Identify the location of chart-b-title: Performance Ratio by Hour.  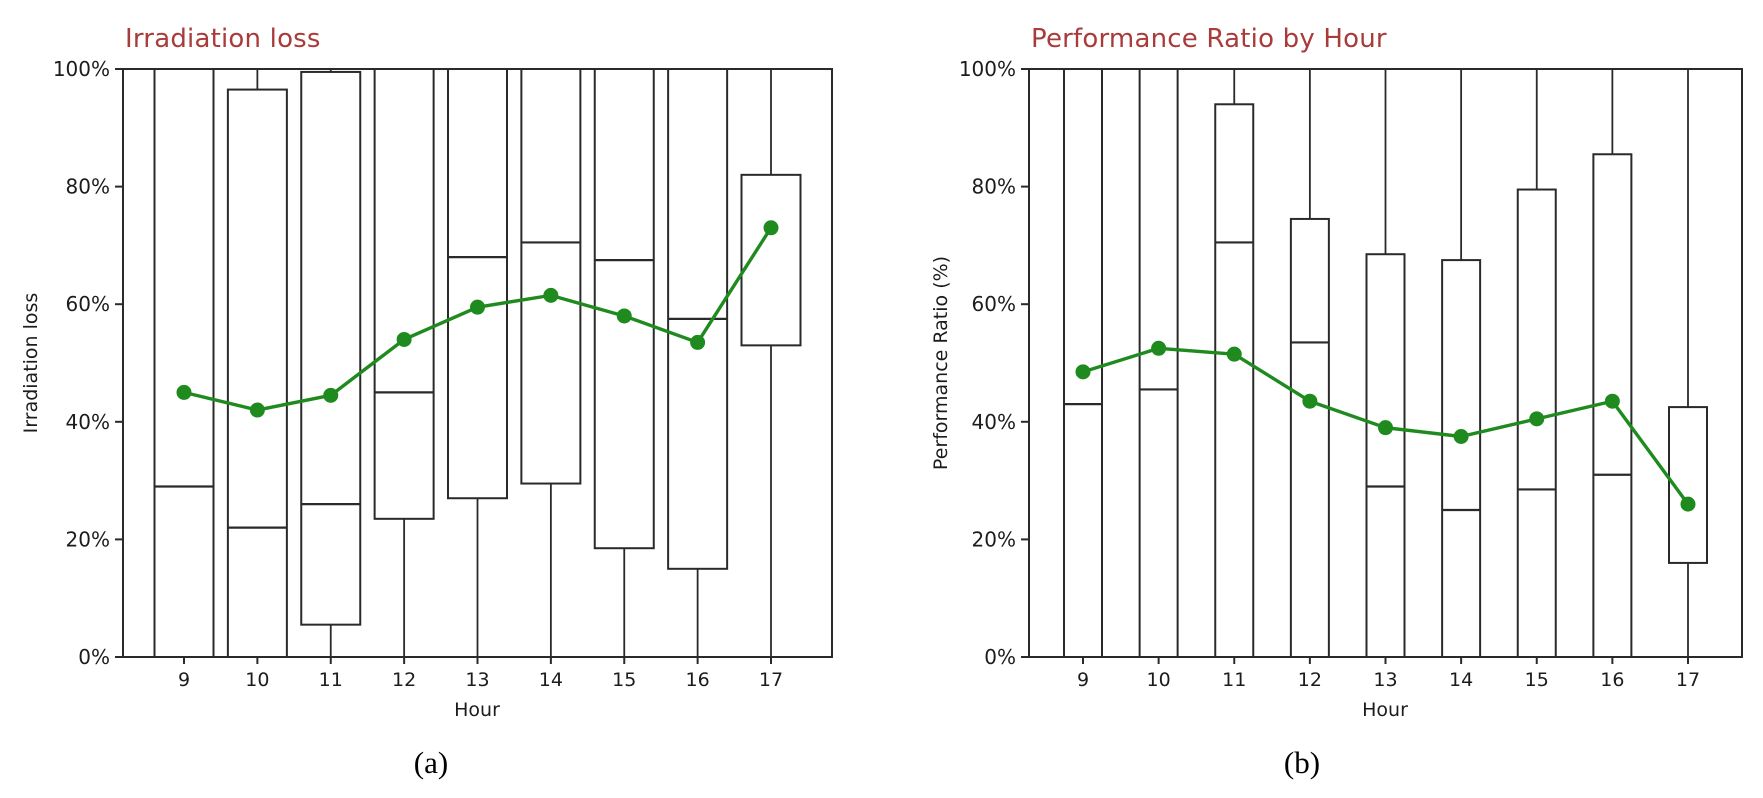
(1209, 39).